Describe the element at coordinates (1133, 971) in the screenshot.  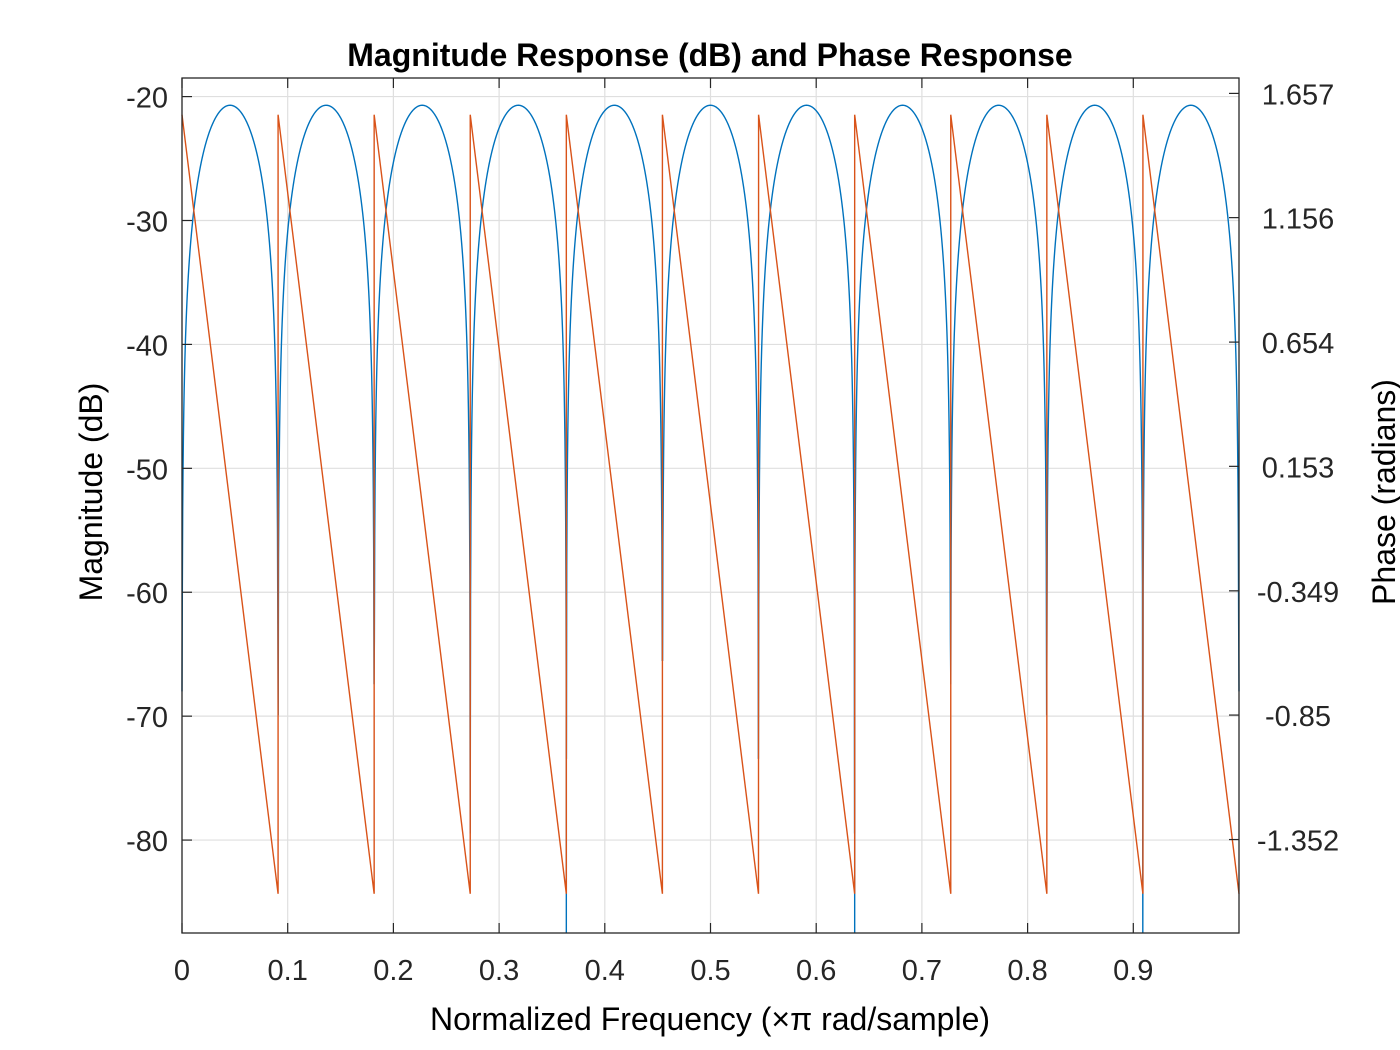
I see `x-tick-label: 0.9` at that location.